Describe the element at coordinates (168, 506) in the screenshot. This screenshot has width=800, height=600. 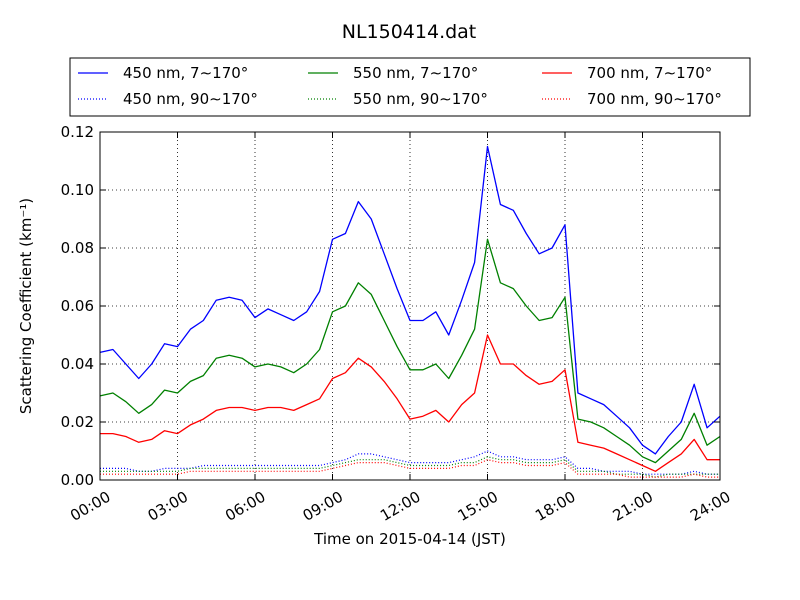
I see `x-tick-label: 03:00` at that location.